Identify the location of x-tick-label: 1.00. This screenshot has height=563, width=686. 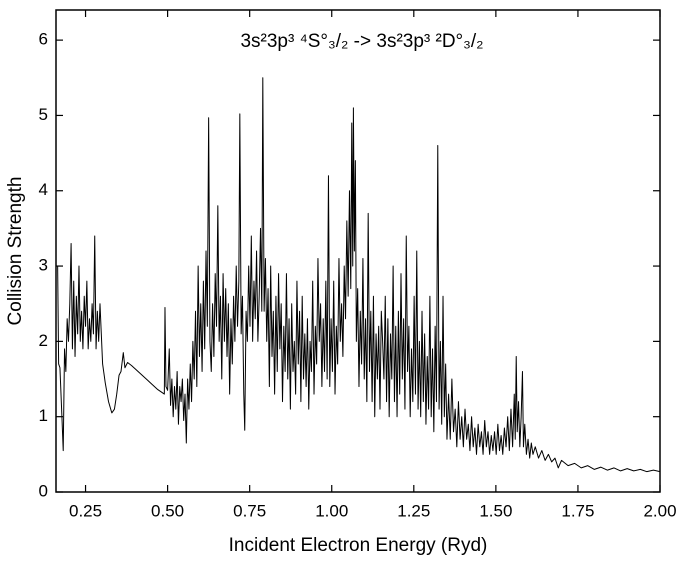
(331, 510).